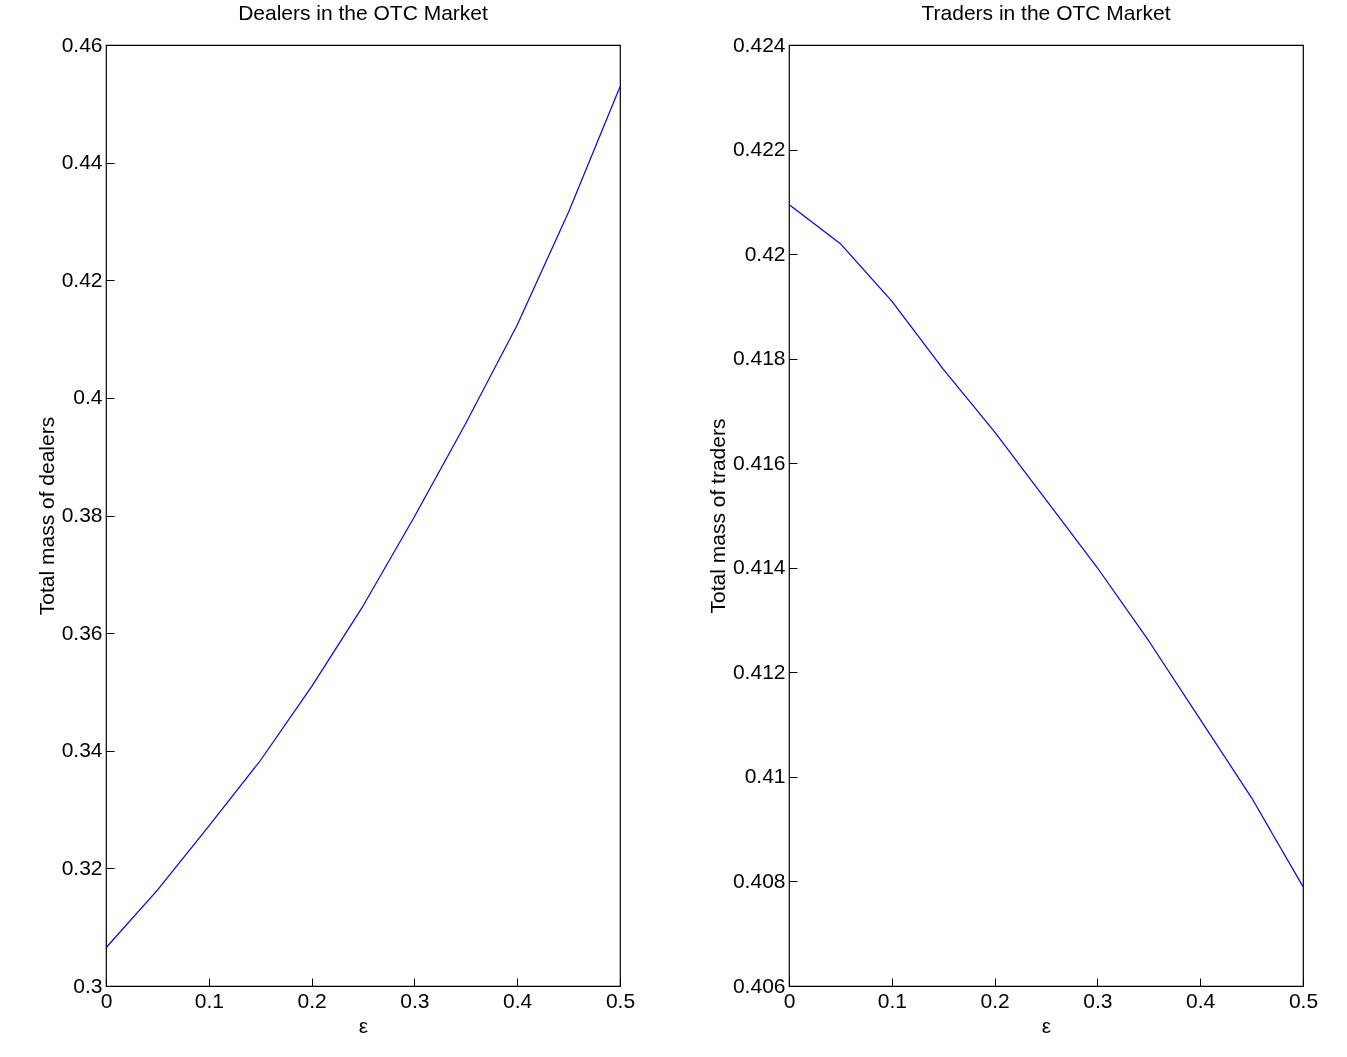 This screenshot has height=1057, width=1347. What do you see at coordinates (759, 671) in the screenshot?
I see `y-tick-label: 0.412` at bounding box center [759, 671].